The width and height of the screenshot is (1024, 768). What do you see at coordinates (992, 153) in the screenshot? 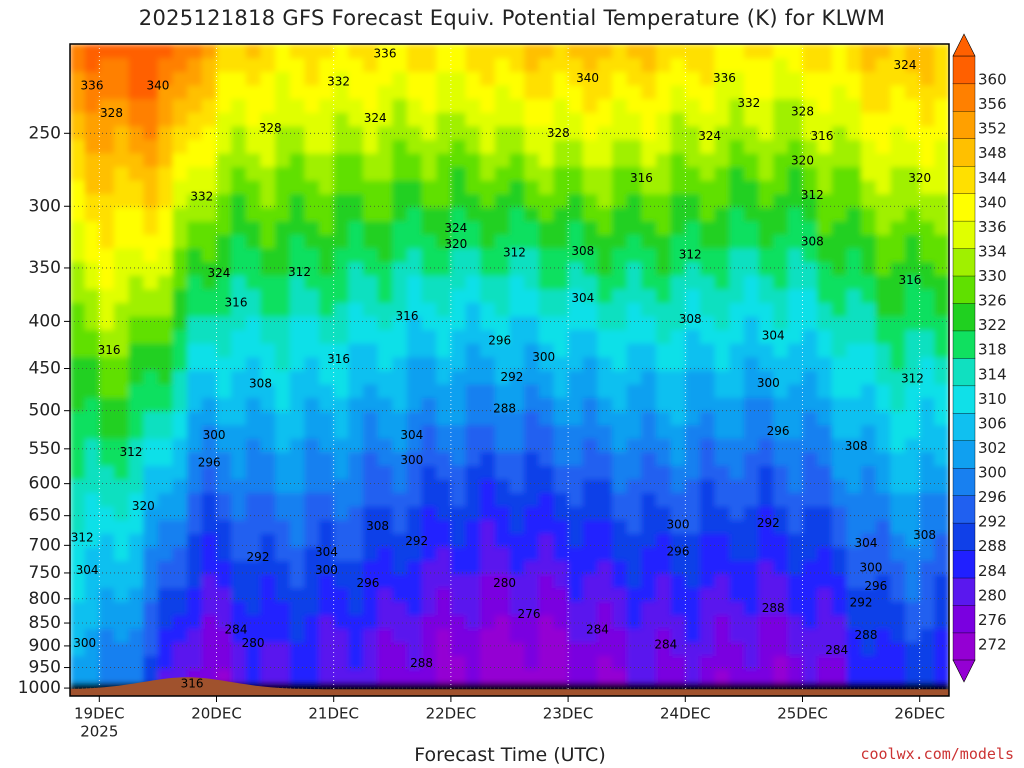
I see `colorbar-label: 348` at bounding box center [992, 153].